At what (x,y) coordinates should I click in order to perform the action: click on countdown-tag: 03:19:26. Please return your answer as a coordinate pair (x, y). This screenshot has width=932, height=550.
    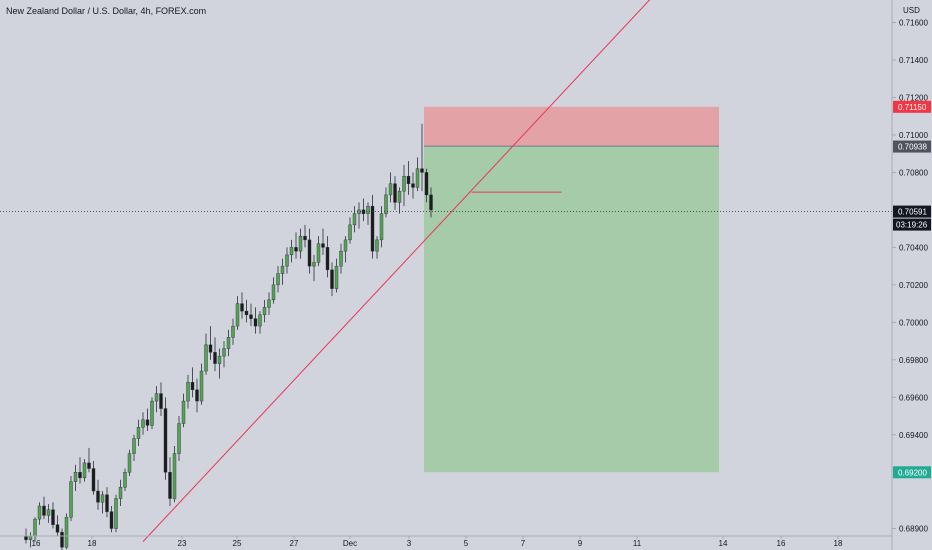
    Looking at the image, I should click on (912, 224).